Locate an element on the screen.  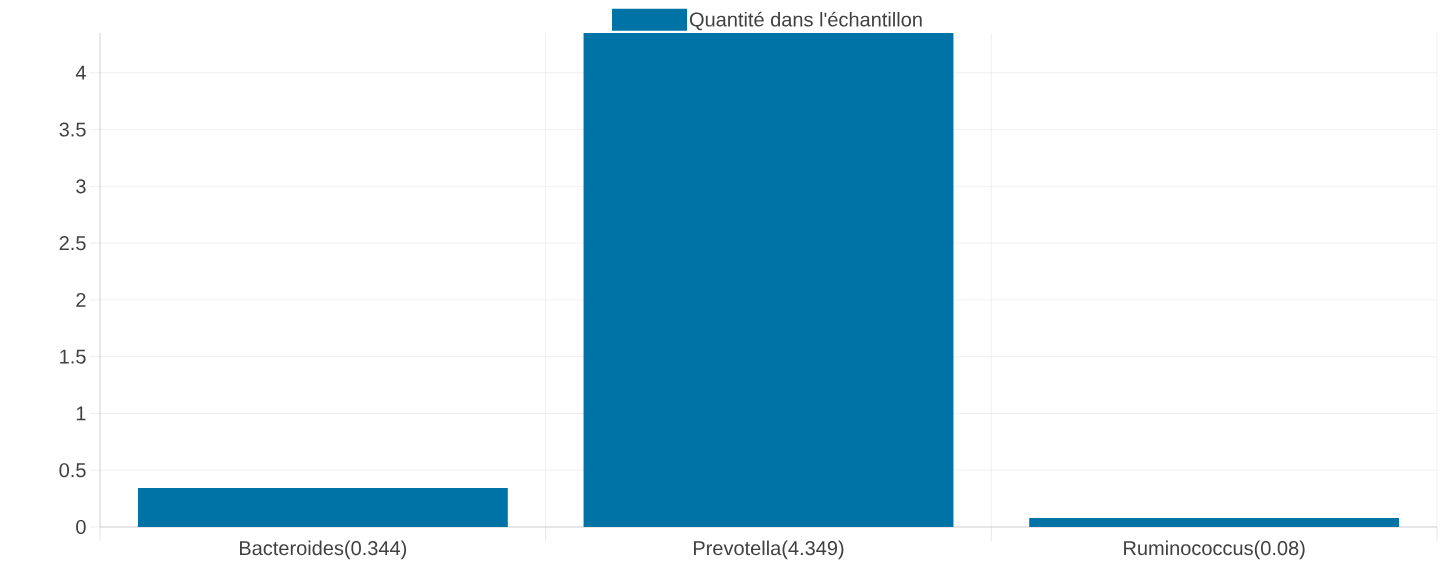
x-tick-label: Bacteroides(0.344) is located at coordinates (323, 550).